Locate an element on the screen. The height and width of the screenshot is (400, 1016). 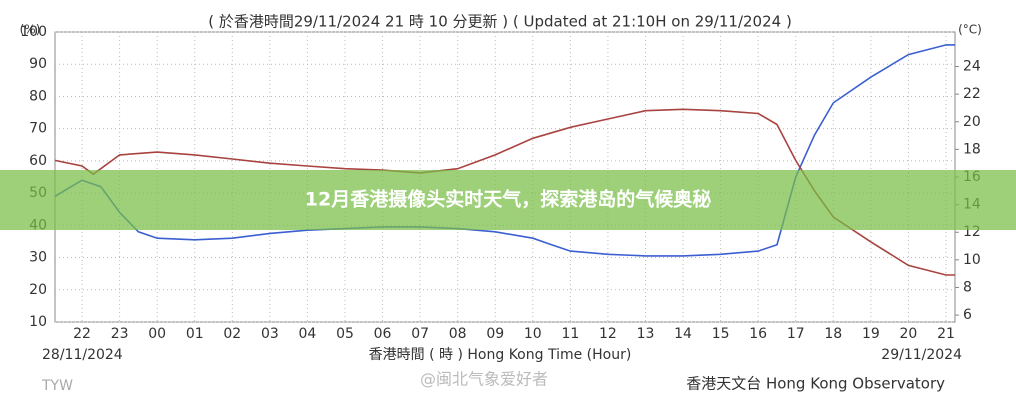
footer-code: TYW is located at coordinates (57, 386).